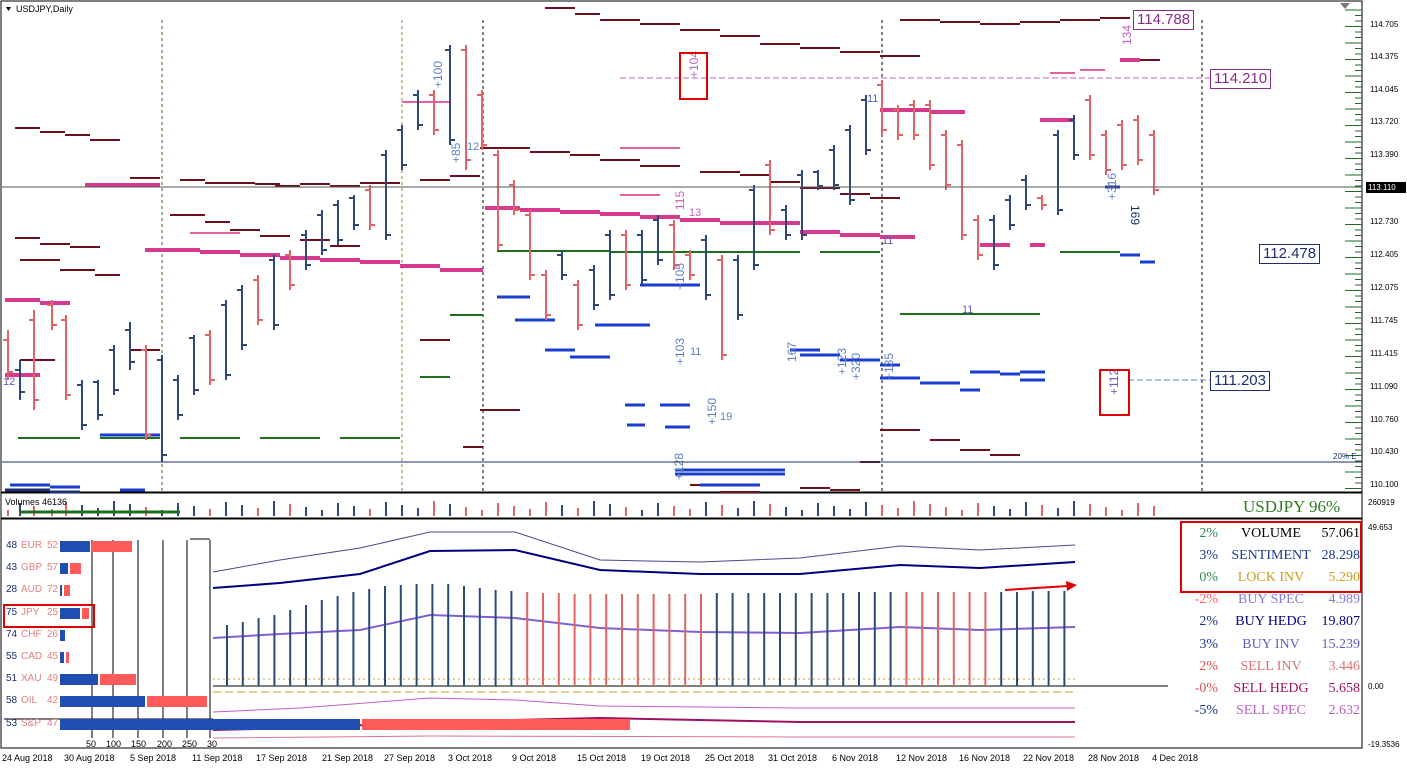  I want to click on stats-highlight-box, so click(1271, 557).